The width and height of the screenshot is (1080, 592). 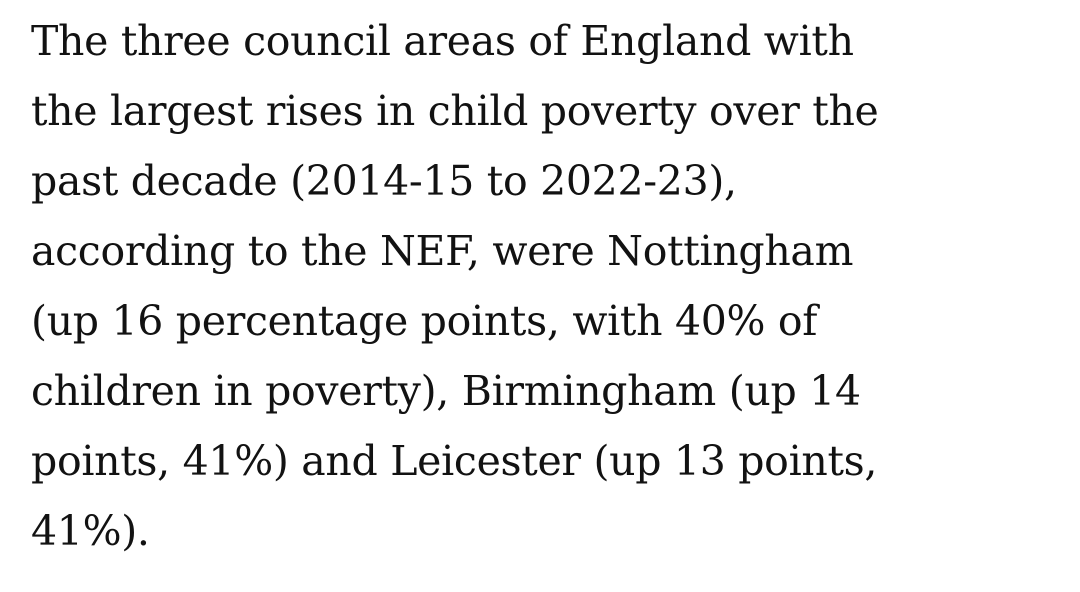 I want to click on text-line: according to the NEF, were Nottingham, so click(x=442, y=251).